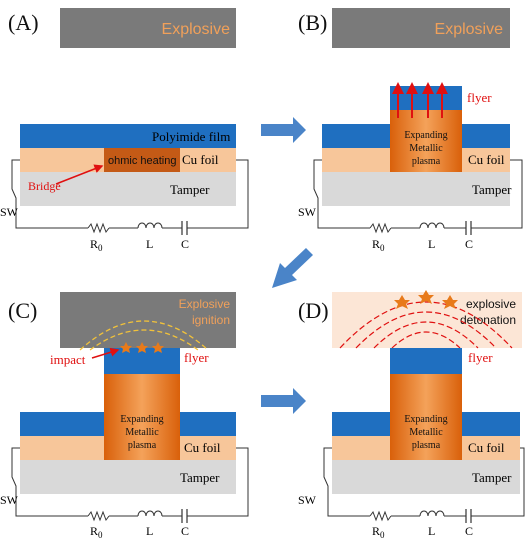 Image resolution: width=531 pixels, height=540 pixels. What do you see at coordinates (68, 359) in the screenshot?
I see `impact-label: impact` at bounding box center [68, 359].